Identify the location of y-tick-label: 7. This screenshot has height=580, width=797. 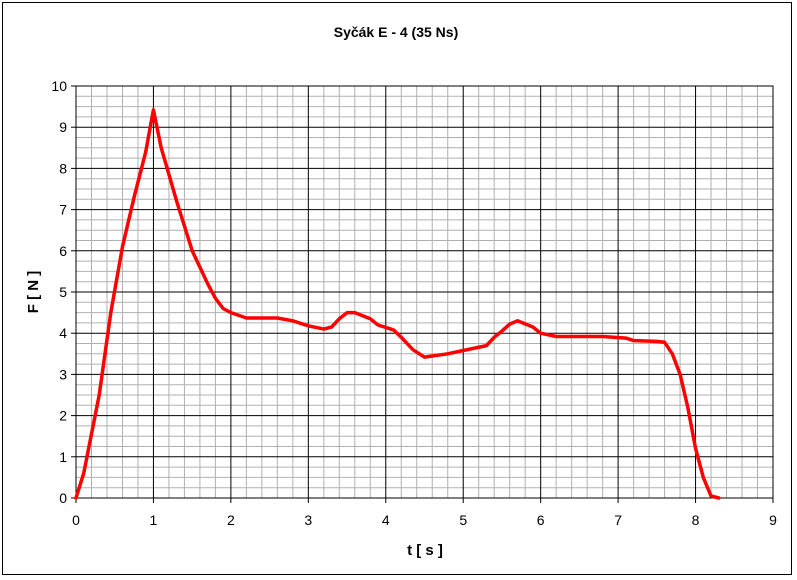
(63, 210).